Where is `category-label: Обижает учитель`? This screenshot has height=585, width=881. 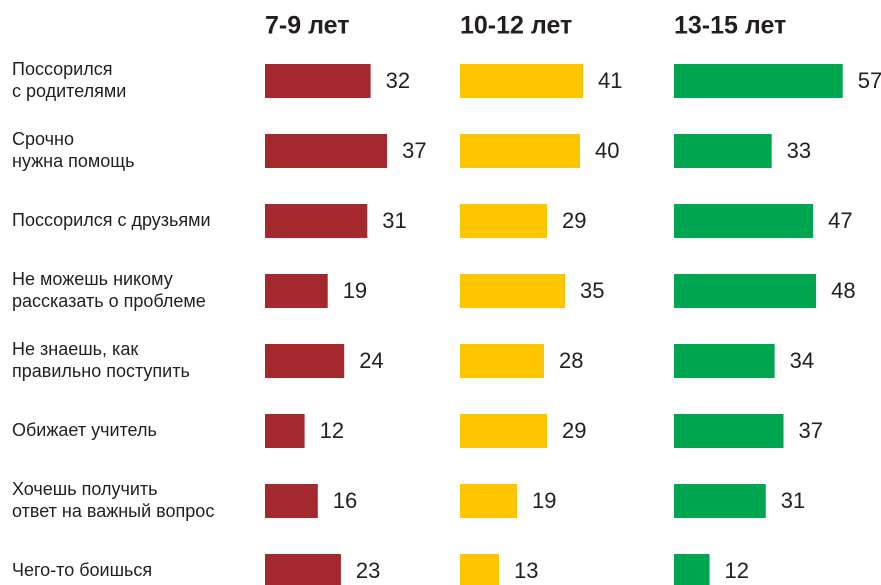 category-label: Обижает учитель is located at coordinates (84, 430).